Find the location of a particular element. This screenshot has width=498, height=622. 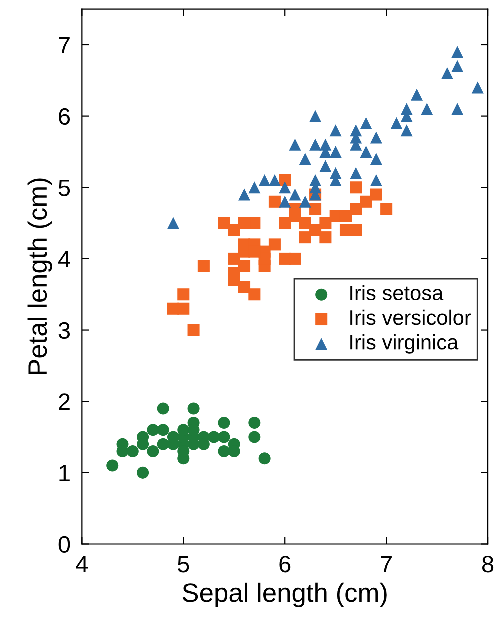

legend-label: Iris versicolor is located at coordinates (411, 318).